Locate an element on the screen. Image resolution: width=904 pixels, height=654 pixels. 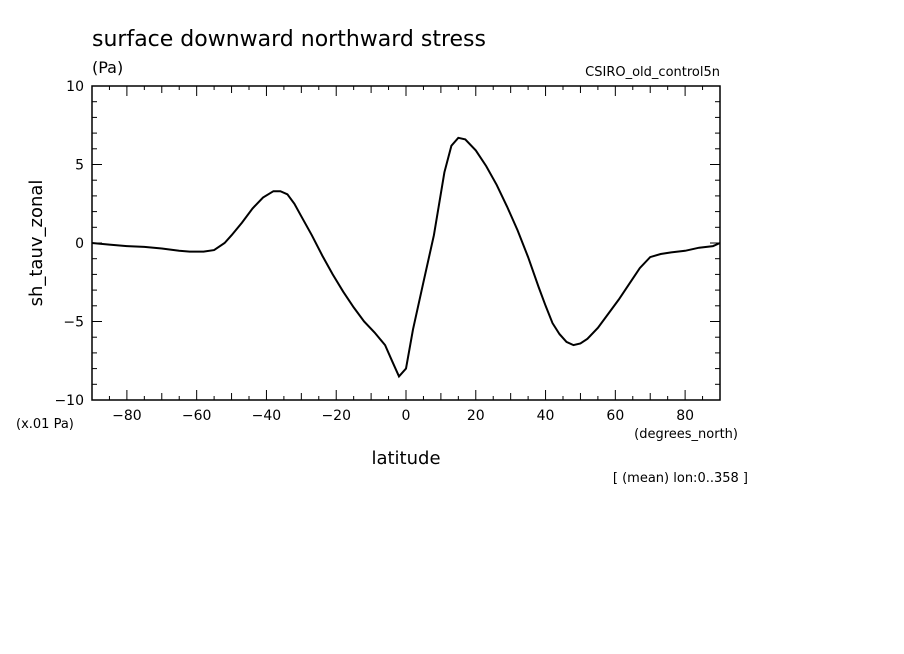
x-tick-labels: −80 −60 −40 −20 0 20 40 60 80 is located at coordinates (403, 416).